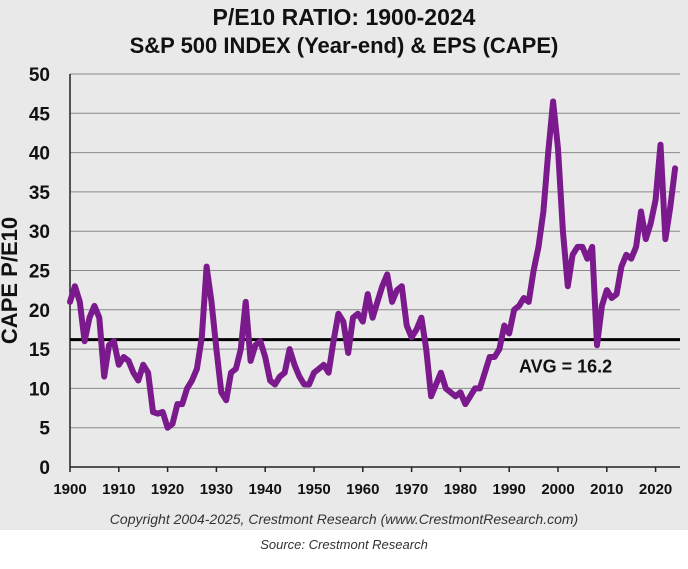  What do you see at coordinates (39, 389) in the screenshot?
I see `y-tick-label: 10` at bounding box center [39, 389].